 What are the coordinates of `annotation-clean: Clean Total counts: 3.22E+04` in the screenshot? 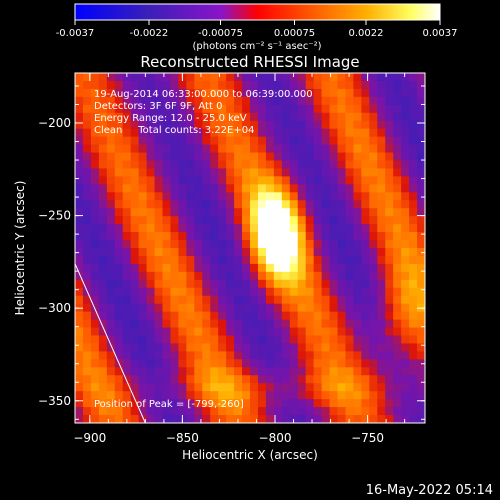 It's located at (174, 130).